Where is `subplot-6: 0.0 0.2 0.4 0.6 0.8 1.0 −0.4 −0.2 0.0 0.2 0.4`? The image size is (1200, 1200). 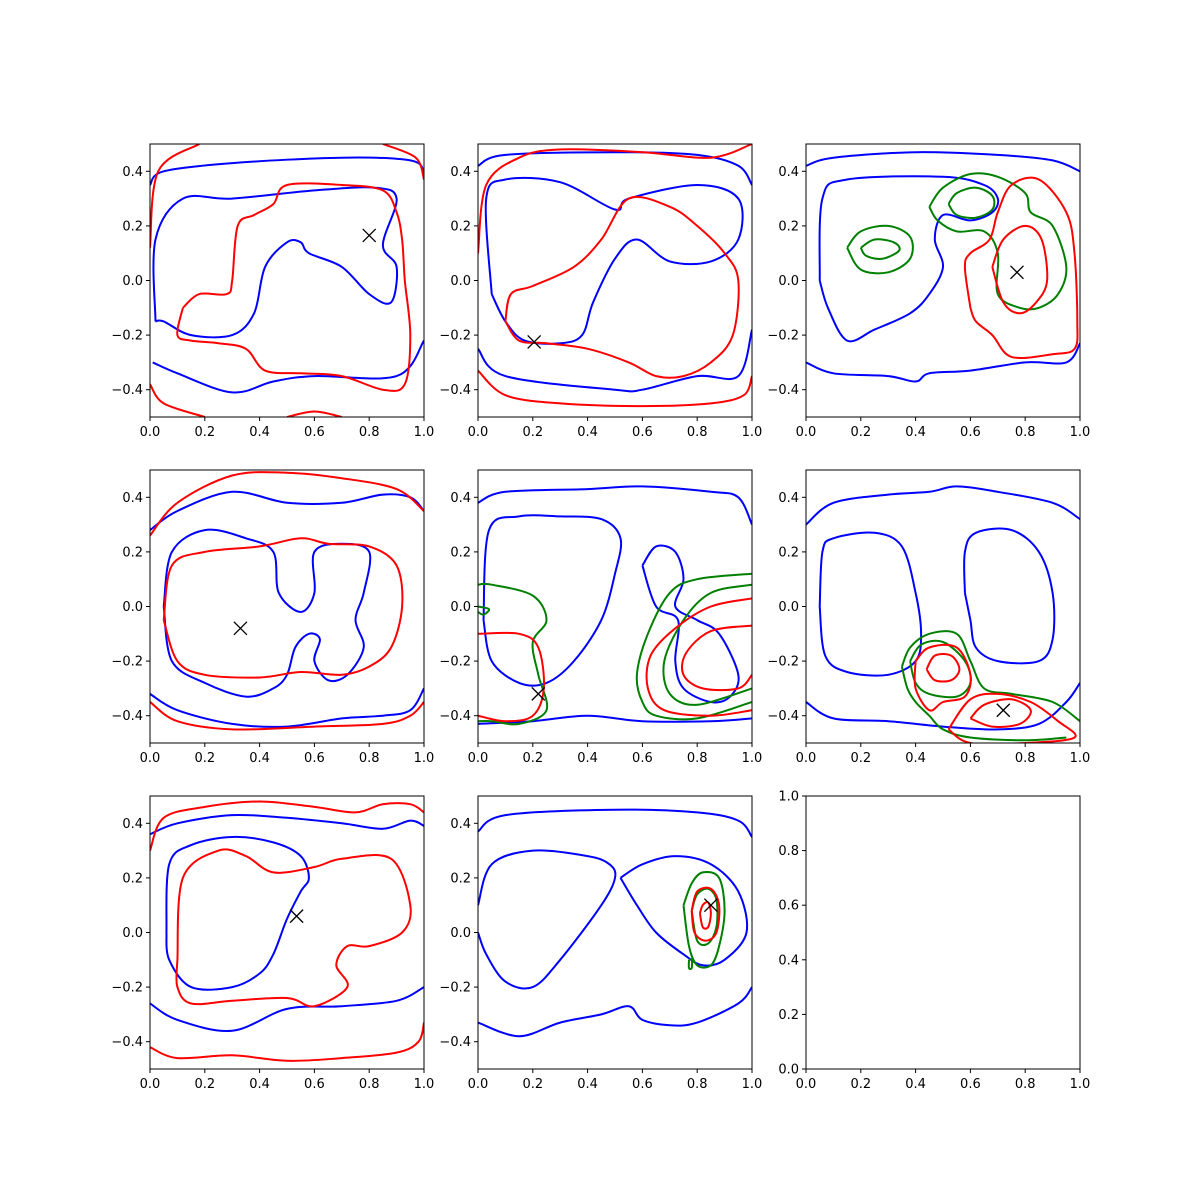
subplot-6: 0.0 0.2 0.4 0.6 0.8 1.0 −0.4 −0.2 0.0 0.2 0.4 is located at coordinates (929, 617).